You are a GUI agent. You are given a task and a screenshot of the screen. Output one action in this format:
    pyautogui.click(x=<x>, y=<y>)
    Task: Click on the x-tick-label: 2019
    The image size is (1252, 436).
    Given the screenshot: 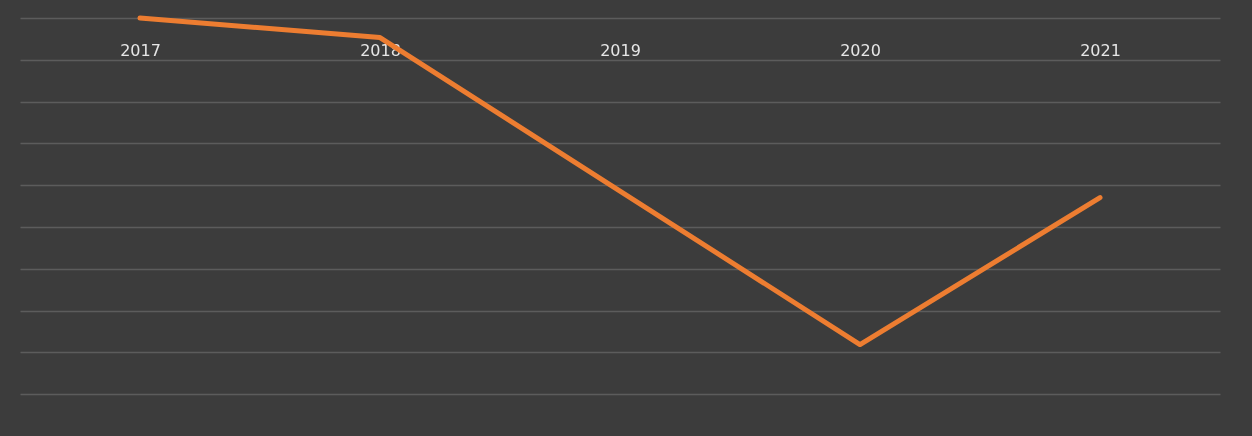 What is the action you would take?
    pyautogui.click(x=620, y=50)
    